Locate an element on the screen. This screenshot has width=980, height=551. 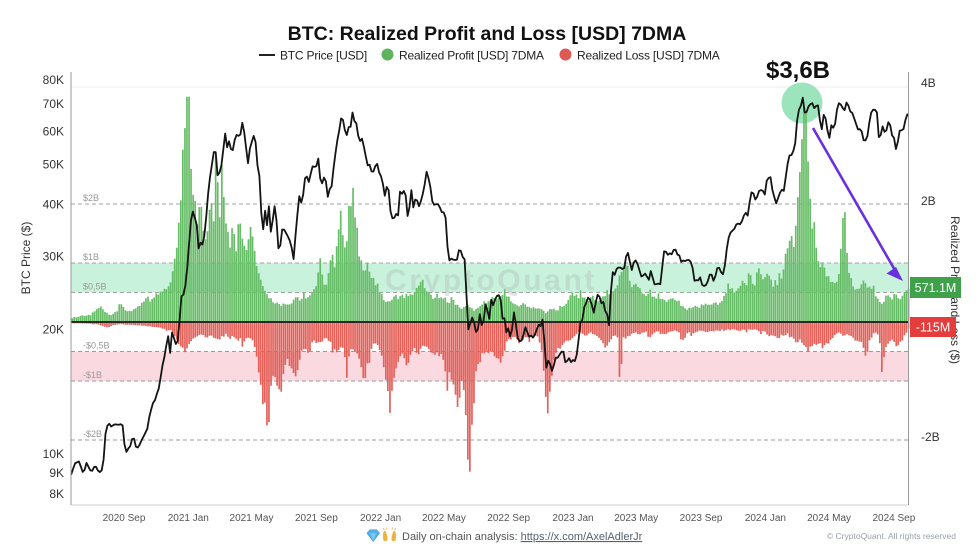
svg-text: -115M is located at coordinates (933, 328).